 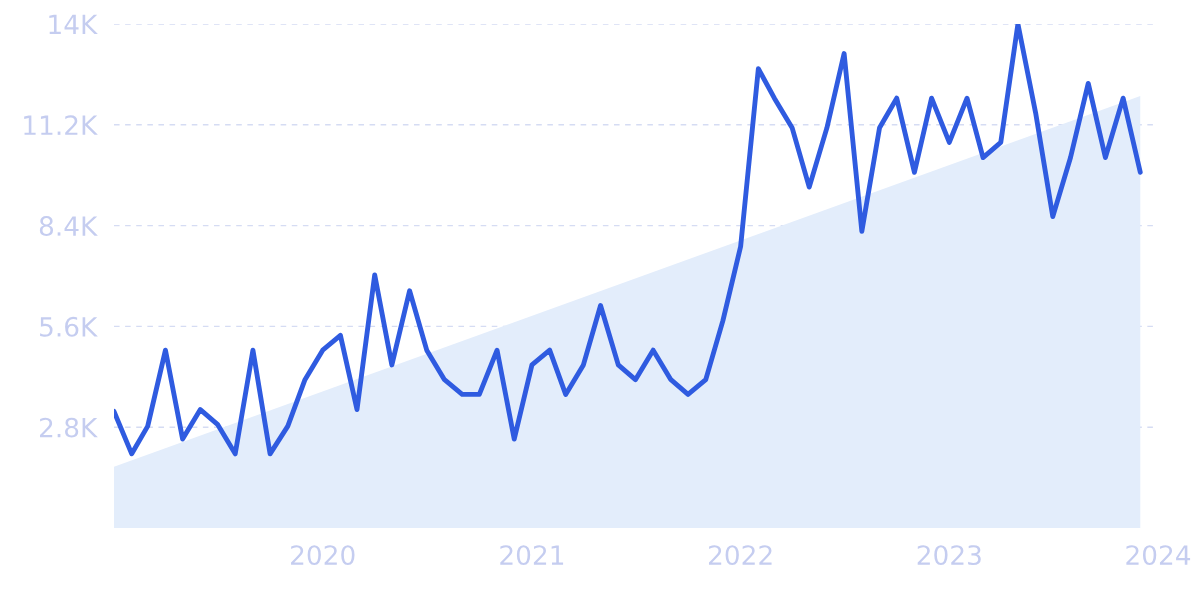 What do you see at coordinates (740, 555) in the screenshot?
I see `x-tick-label: 2022` at bounding box center [740, 555].